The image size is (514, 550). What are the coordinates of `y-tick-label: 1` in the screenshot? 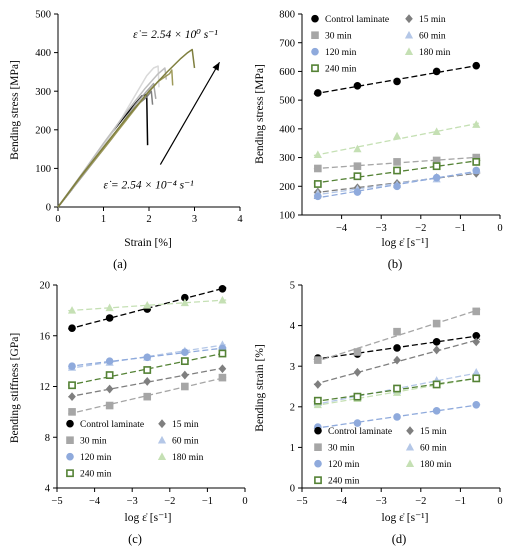 It's located at (292, 448).